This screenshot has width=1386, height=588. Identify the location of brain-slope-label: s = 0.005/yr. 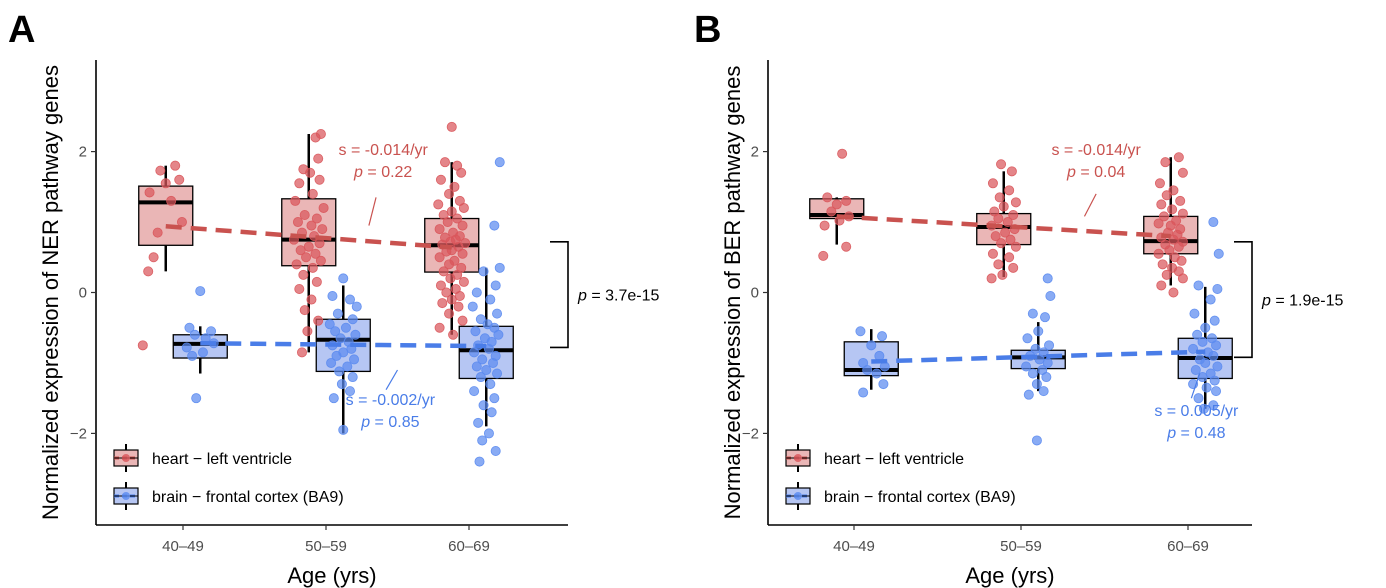
(1196, 411).